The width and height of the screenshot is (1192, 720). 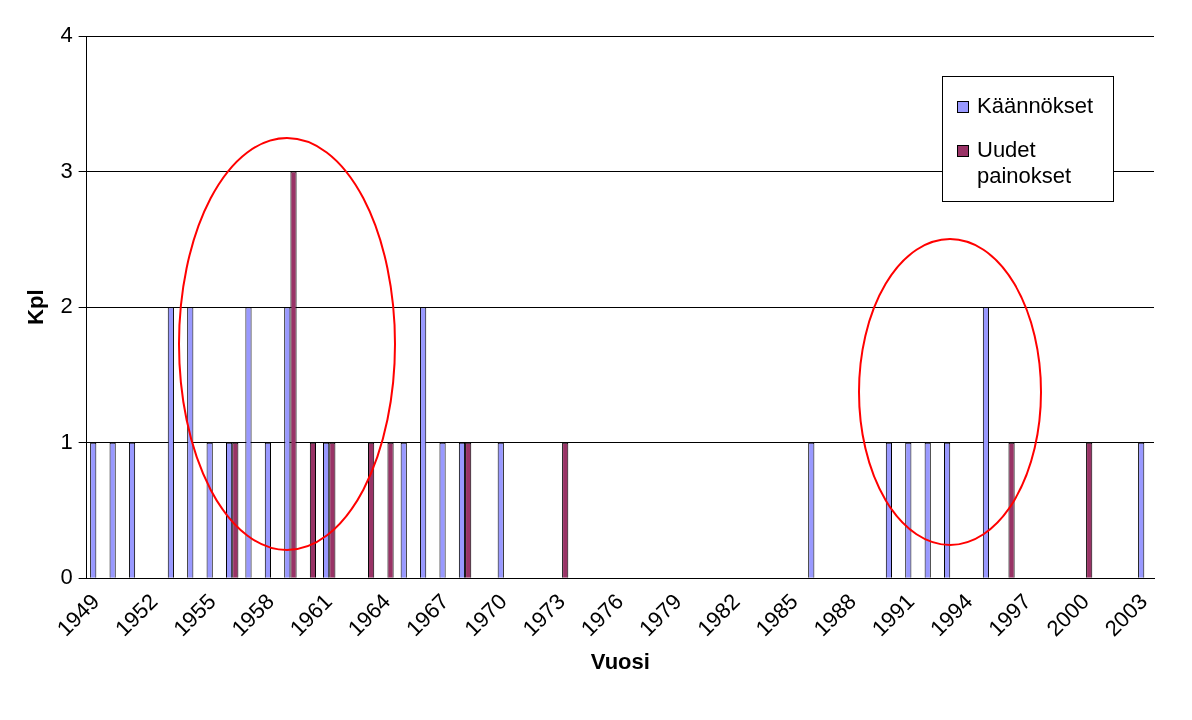 I want to click on y-tick-label: 2, so click(x=66, y=306).